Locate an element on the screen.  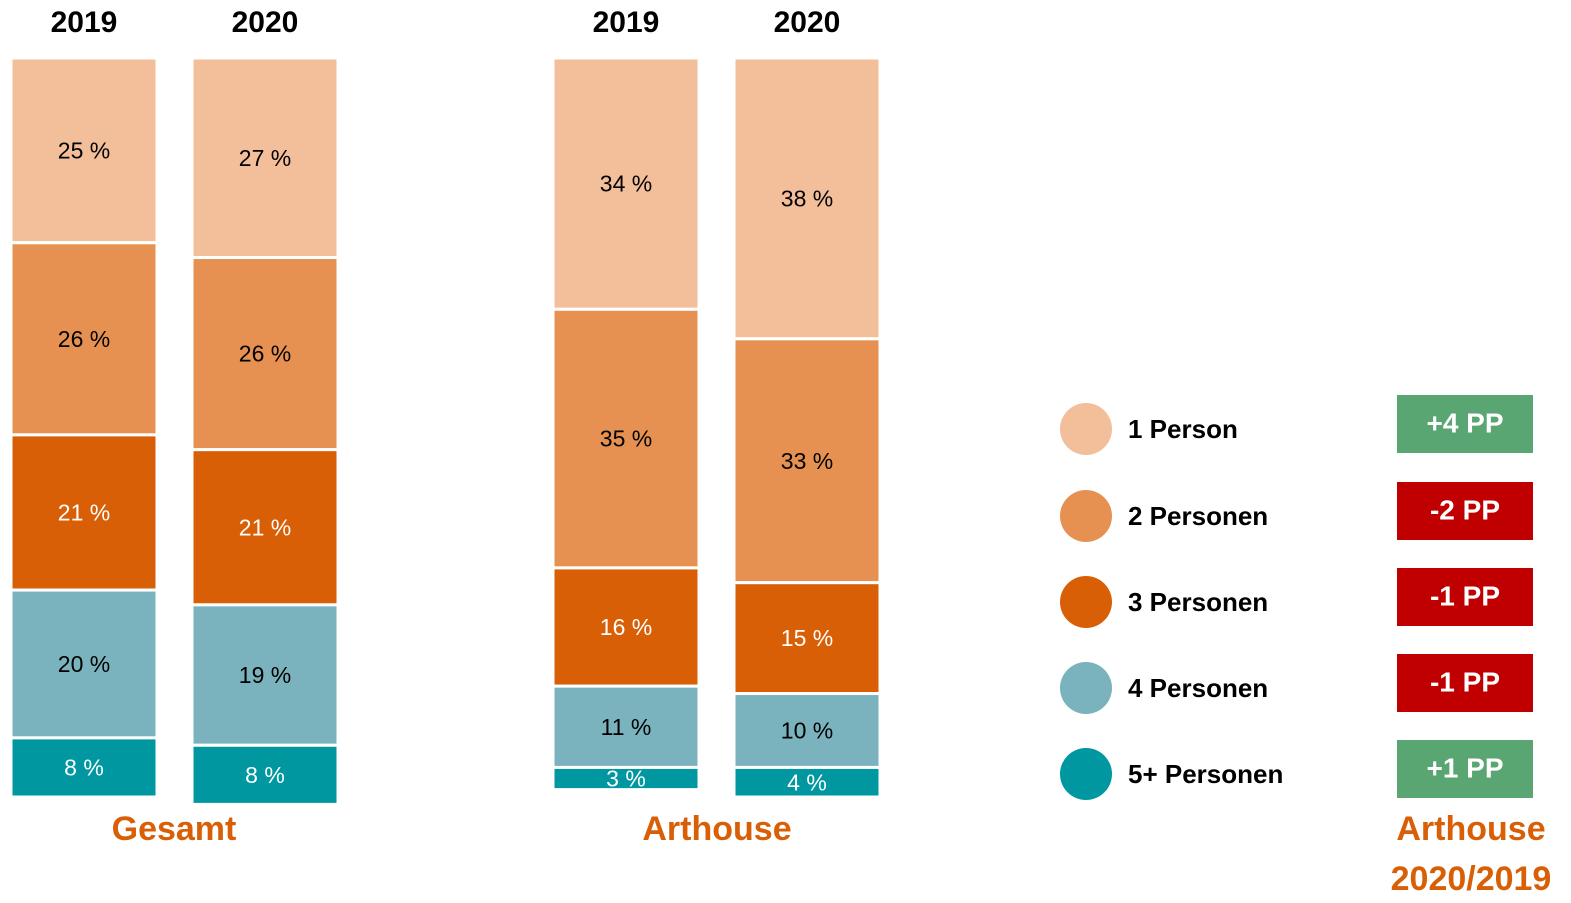
change-label: +1 PP is located at coordinates (1464, 767).